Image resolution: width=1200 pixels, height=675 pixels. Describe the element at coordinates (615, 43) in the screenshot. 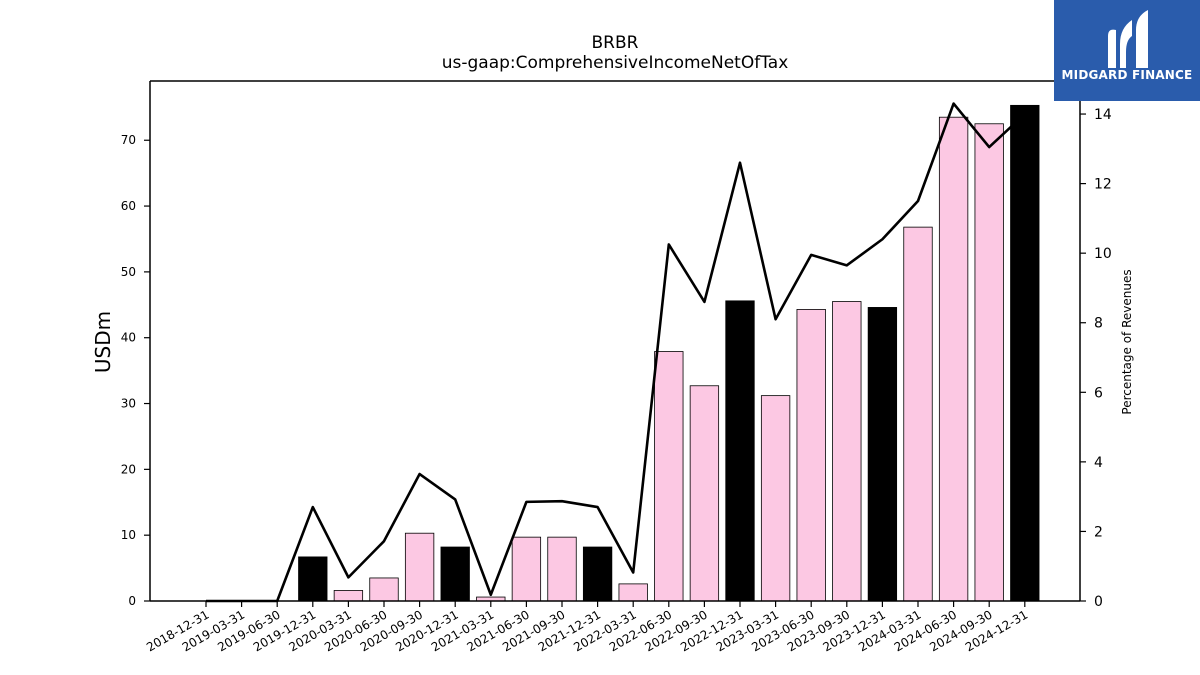

I see `chart-title: BRBR` at that location.